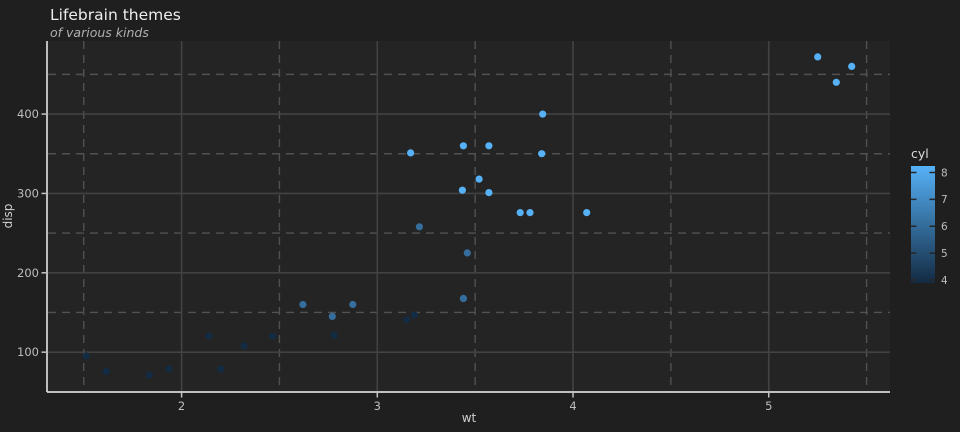  Describe the element at coordinates (28, 352) in the screenshot. I see `y-tick-label: 100` at that location.